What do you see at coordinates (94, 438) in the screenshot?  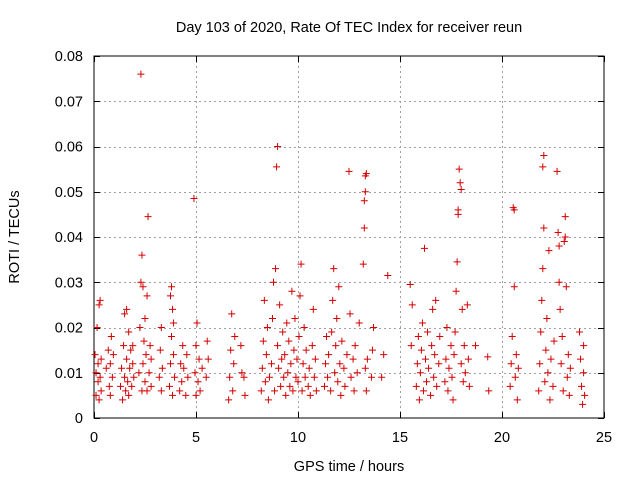 I see `x-tick-label: 0` at bounding box center [94, 438].